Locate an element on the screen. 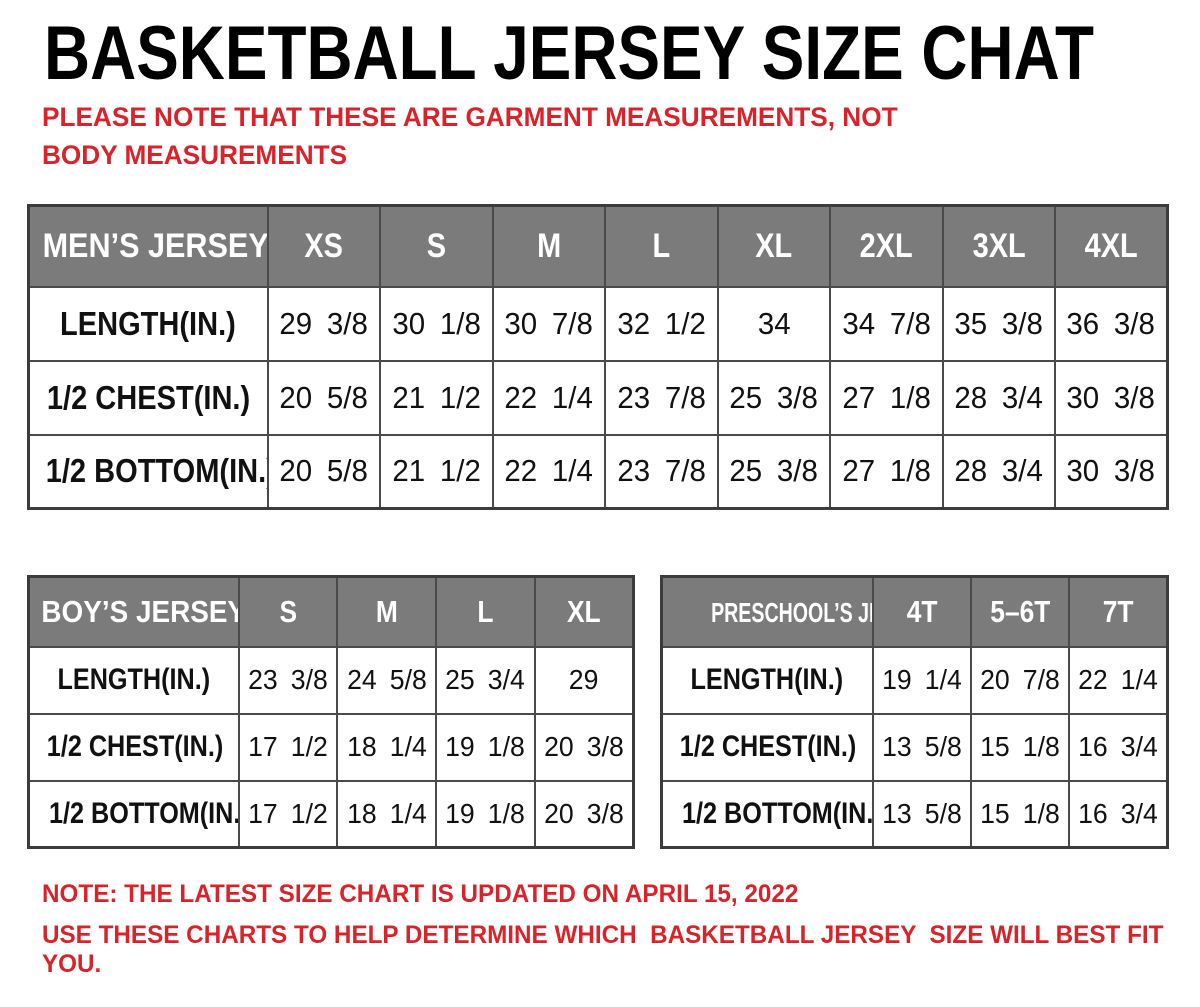 Image resolution: width=1200 pixels, height=1007 pixels. table-row: 1/2 CHEST(IN.) 17 1/2 18 1/4 19 1/8 20 3/8 is located at coordinates (331, 747).